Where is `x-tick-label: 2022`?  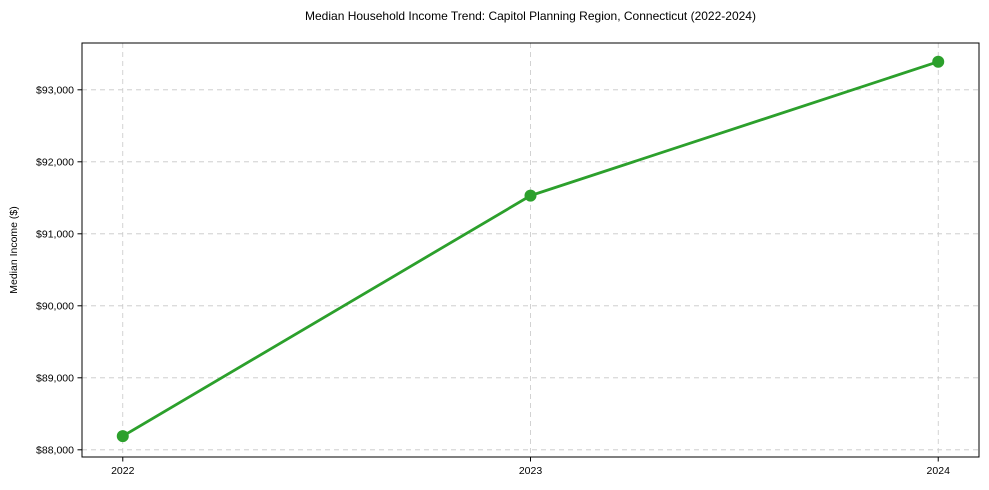 x-tick-label: 2022 is located at coordinates (123, 471).